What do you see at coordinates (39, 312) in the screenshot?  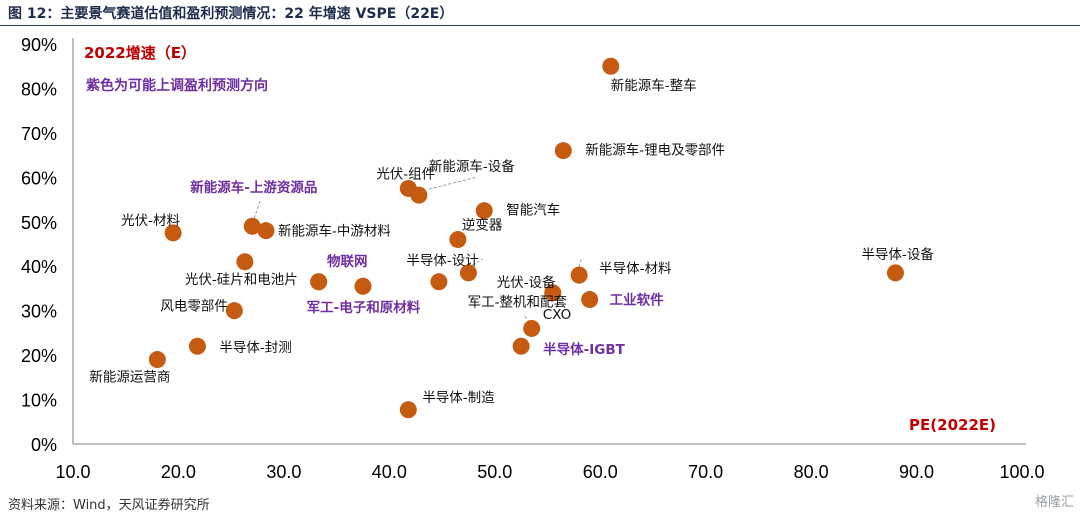 I see `y-tick-label: 30%` at bounding box center [39, 312].